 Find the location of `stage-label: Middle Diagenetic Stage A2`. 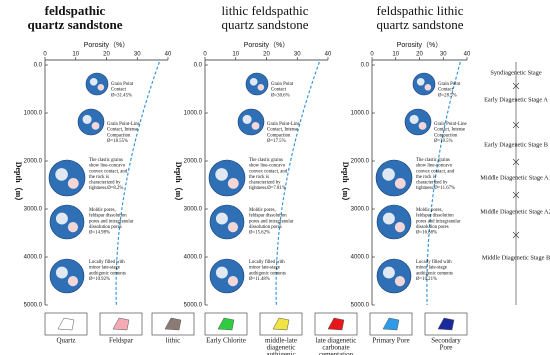

stage-label: Middle Diagenetic Stage A2 is located at coordinates (515, 211).